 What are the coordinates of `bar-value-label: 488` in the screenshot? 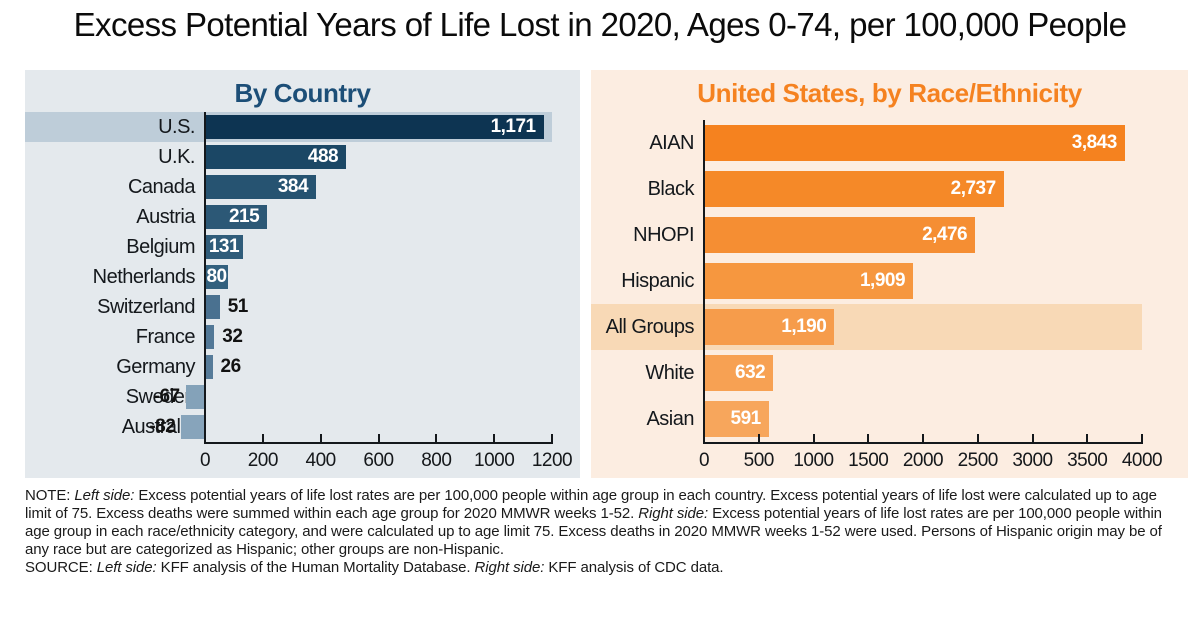 It's located at (323, 156).